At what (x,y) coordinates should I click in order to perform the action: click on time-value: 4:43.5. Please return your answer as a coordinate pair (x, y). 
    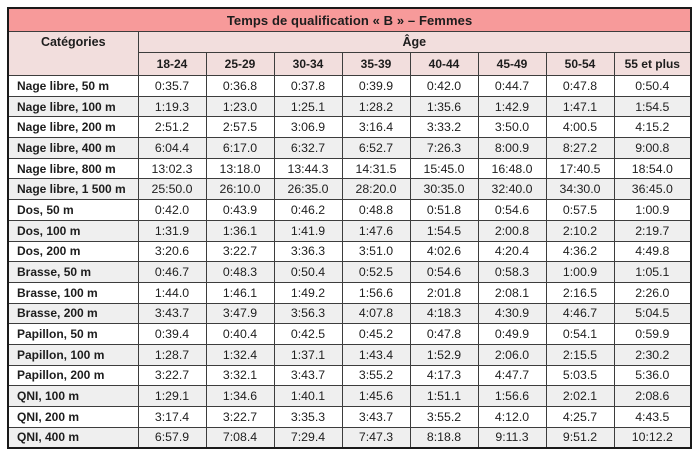
    Looking at the image, I should click on (652, 417).